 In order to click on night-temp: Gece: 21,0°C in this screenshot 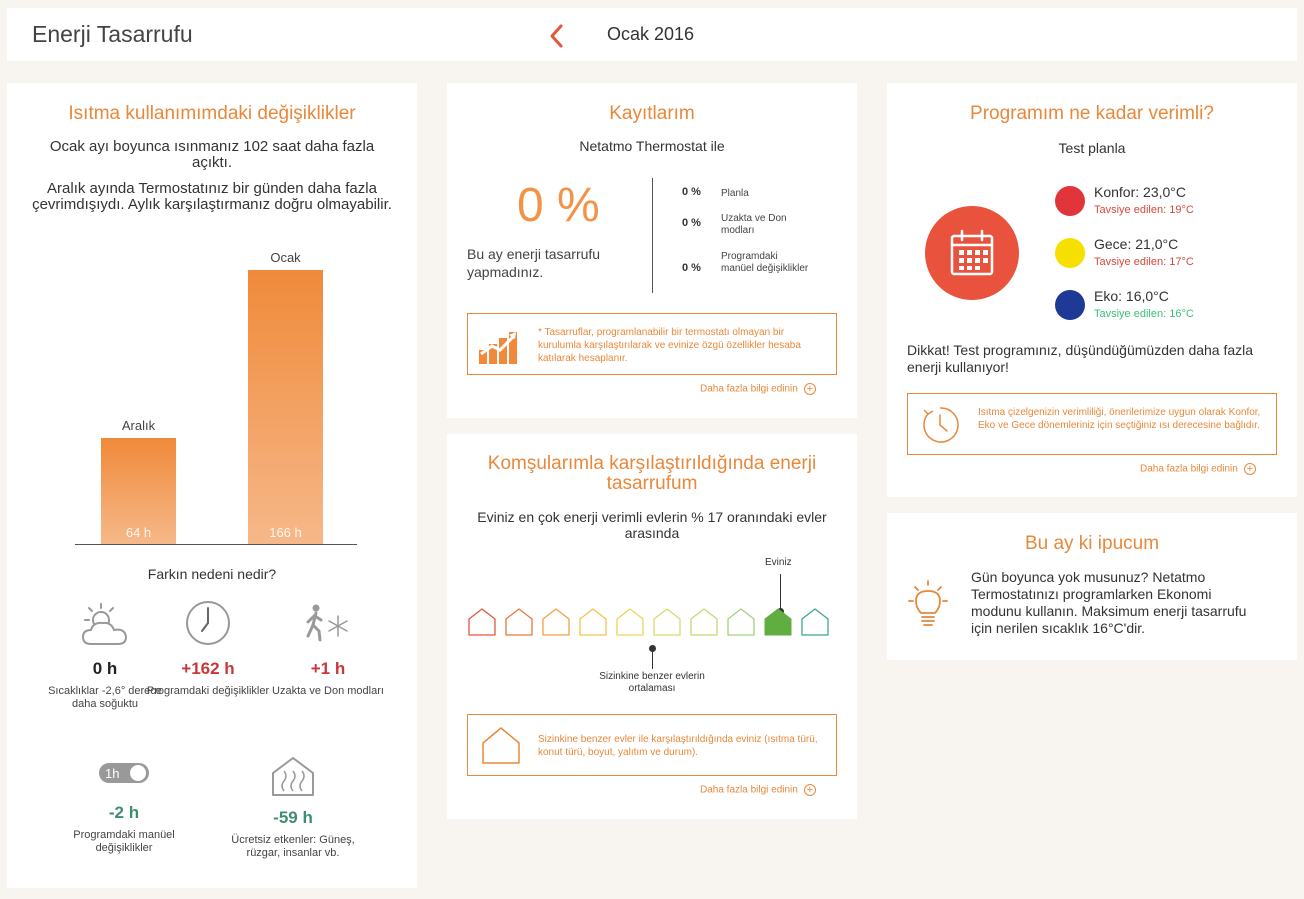, I will do `click(1136, 244)`.